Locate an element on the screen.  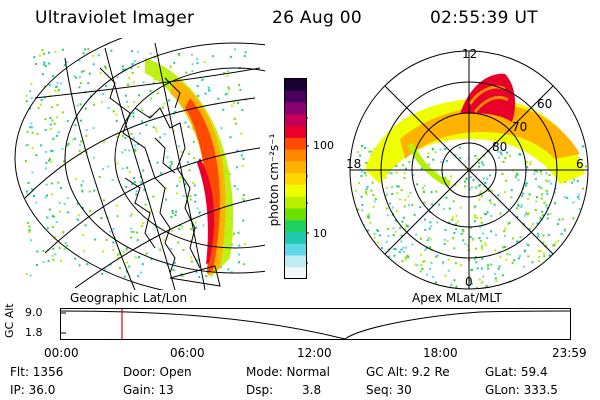
timeline-y-axis-label: GC Alt is located at coordinates (9, 320).